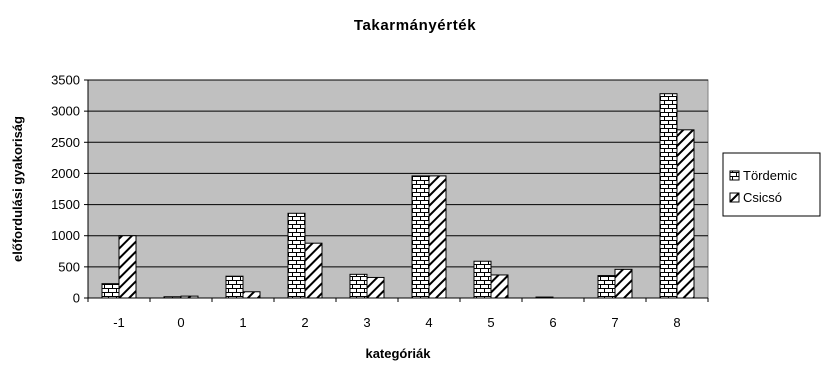 The image size is (822, 365). Describe the element at coordinates (65, 80) in the screenshot. I see `y-tick-label: 3500` at that location.